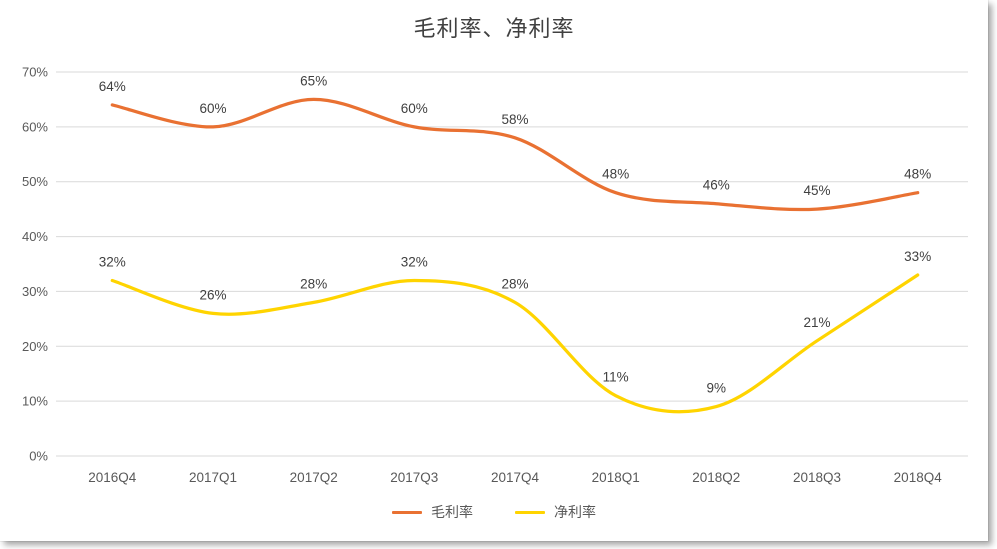 The height and width of the screenshot is (549, 997). Describe the element at coordinates (515, 477) in the screenshot. I see `x-axis-label: 2017Q4` at that location.